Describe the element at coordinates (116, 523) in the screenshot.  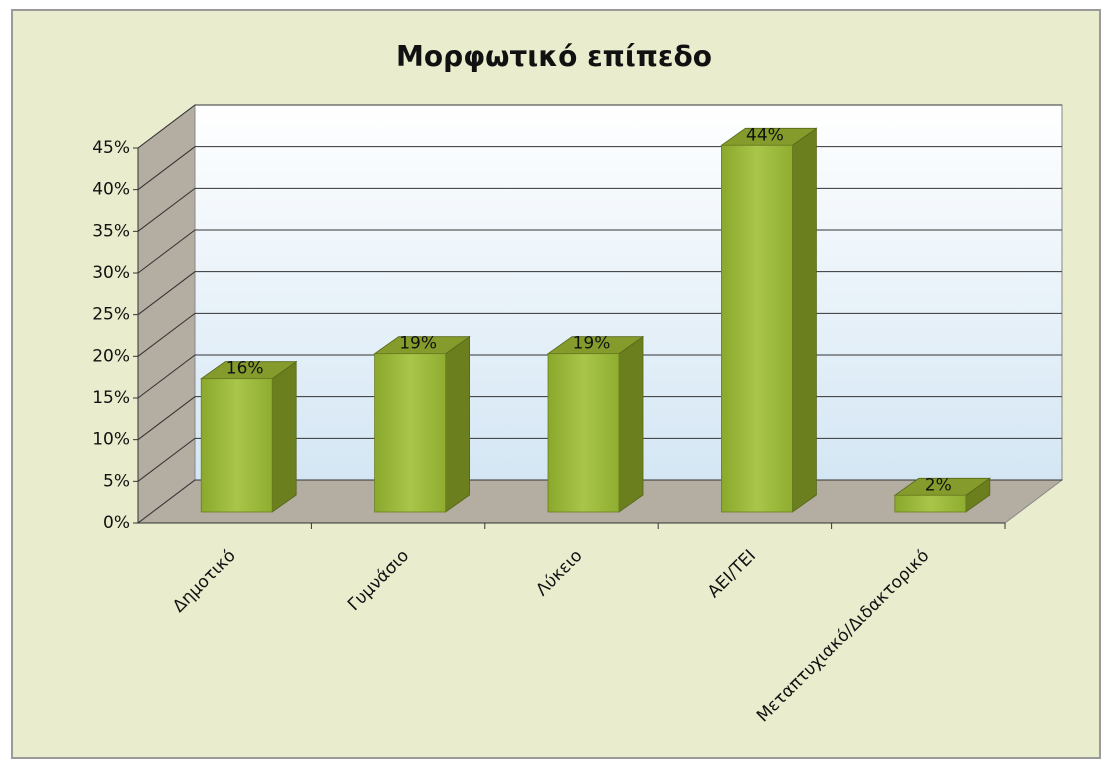
I see `y-tick-label: 0%` at that location.